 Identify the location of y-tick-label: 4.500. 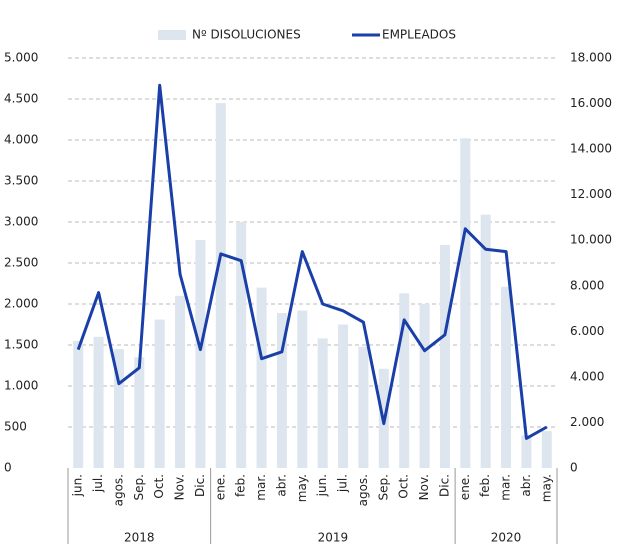
(21, 99).